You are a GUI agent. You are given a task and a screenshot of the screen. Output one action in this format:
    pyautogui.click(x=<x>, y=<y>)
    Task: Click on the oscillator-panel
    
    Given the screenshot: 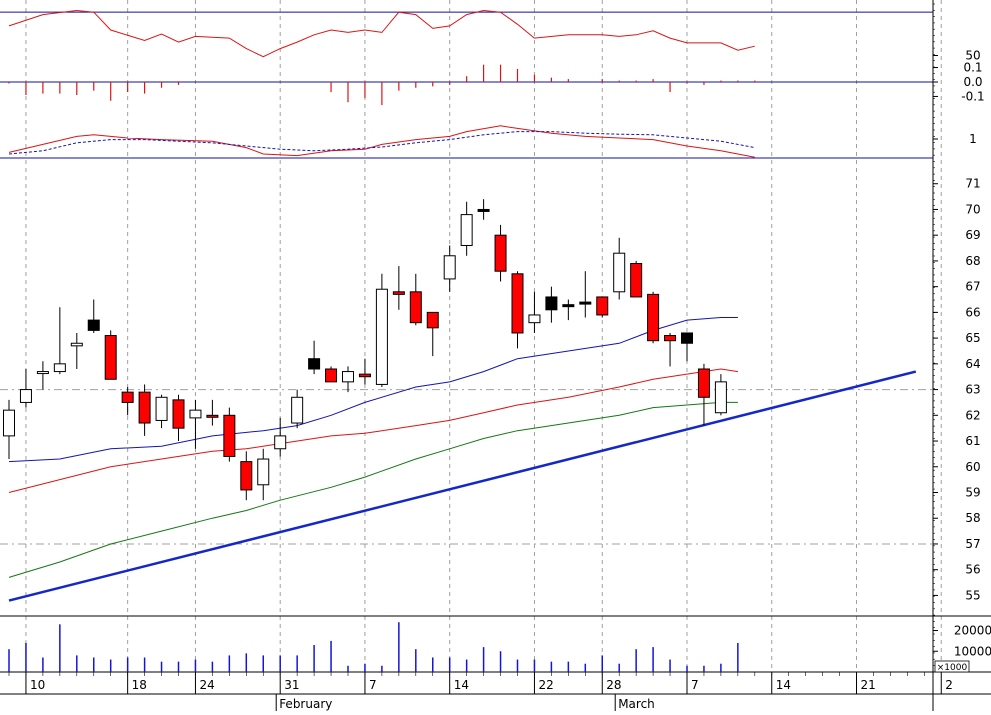 What is the action you would take?
    pyautogui.click(x=381, y=141)
    